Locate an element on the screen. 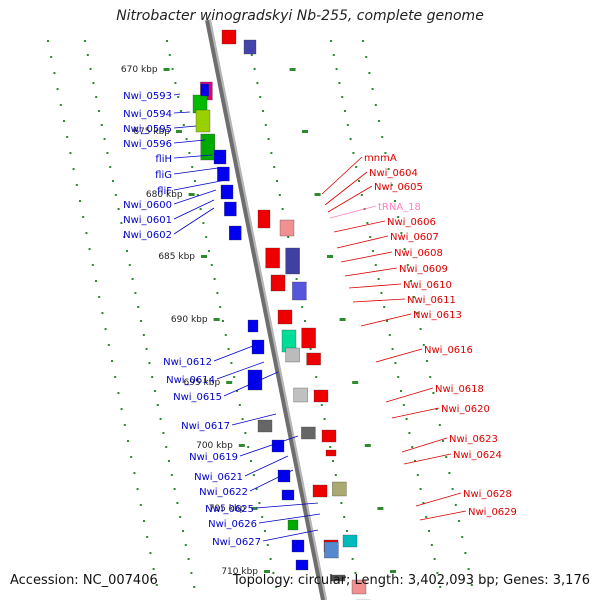 This screenshot has height=604, width=600. gene-label-left: Nwi_0625 is located at coordinates (229, 509).